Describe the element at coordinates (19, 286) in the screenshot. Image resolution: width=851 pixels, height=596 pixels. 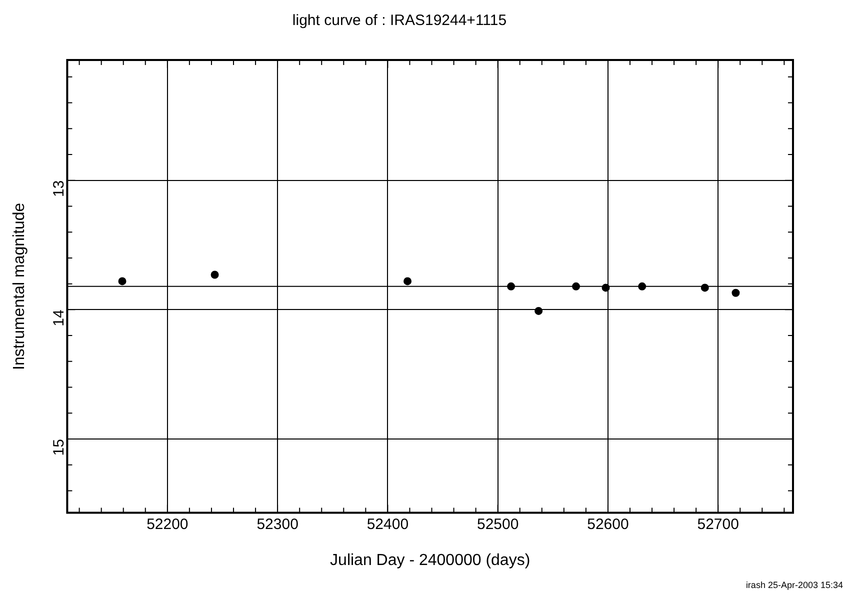
I see `y-axis-title: Instrumental magnitude` at that location.